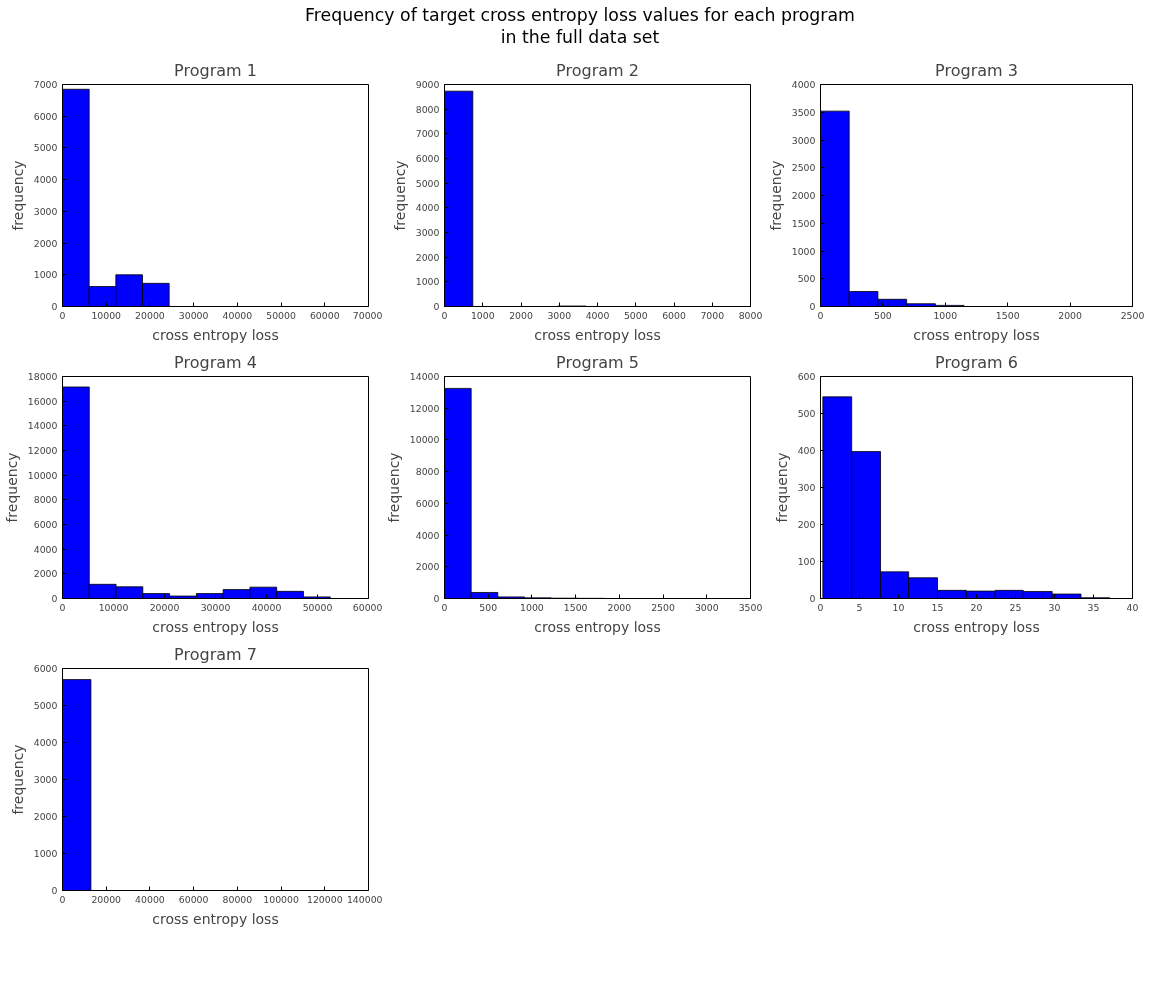 This screenshot has width=1164, height=981. I want to click on y-tick-label: 9000, so click(427, 85).